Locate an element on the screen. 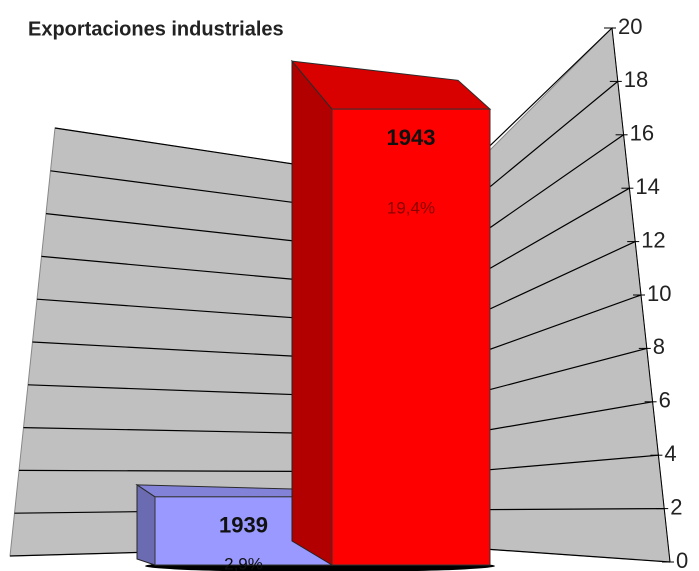 The height and width of the screenshot is (571, 699). y-axis is located at coordinates (641, 295).